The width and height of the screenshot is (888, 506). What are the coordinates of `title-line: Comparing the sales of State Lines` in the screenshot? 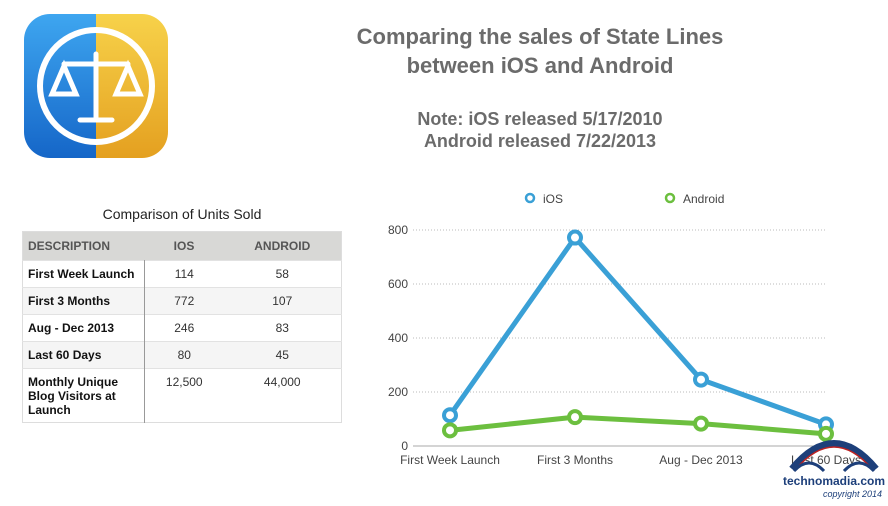 It's located at (540, 36).